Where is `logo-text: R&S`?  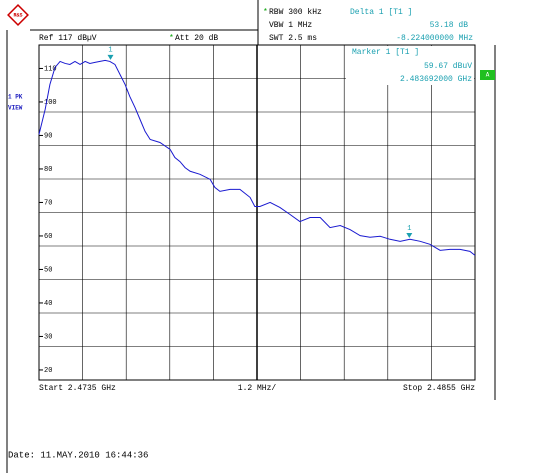 logo-text: R&S is located at coordinates (17, 15).